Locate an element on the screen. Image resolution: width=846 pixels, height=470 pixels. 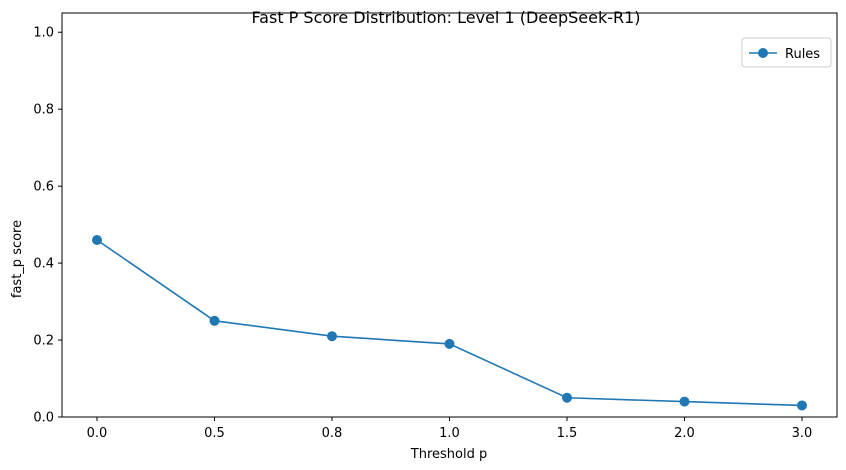
legend-marker is located at coordinates (763, 53).